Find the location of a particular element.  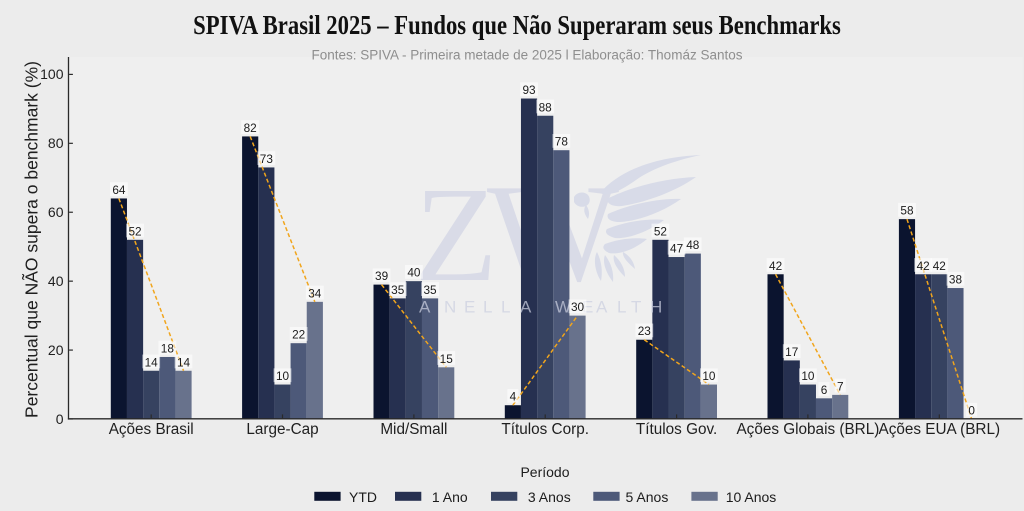

svg-text: 15 is located at coordinates (447, 359).